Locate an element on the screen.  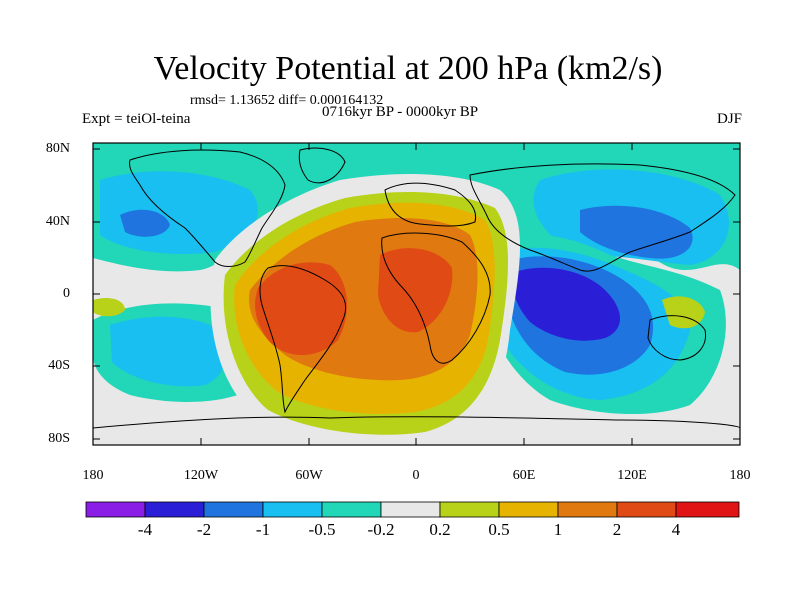
period-label: 0716kyr BP - 0000kyr BP is located at coordinates (400, 112).